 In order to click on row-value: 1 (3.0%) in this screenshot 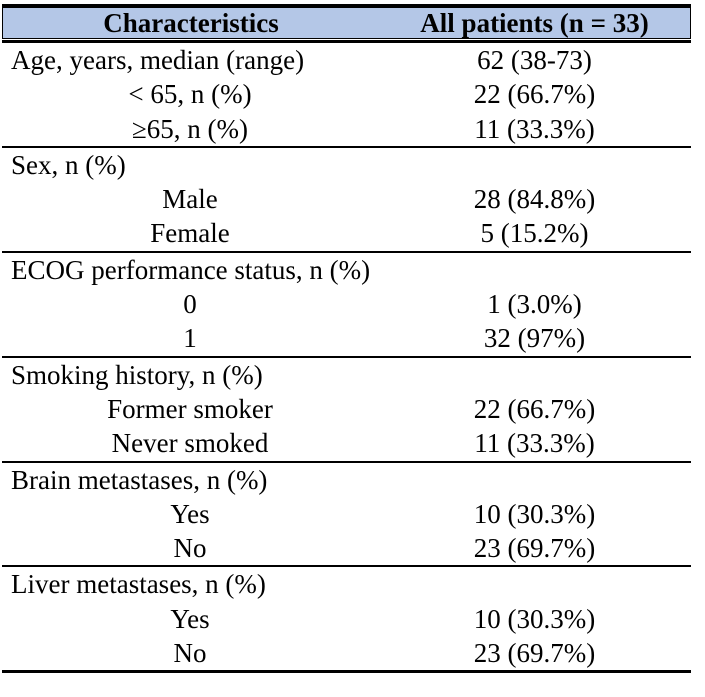, I will do `click(534, 304)`.